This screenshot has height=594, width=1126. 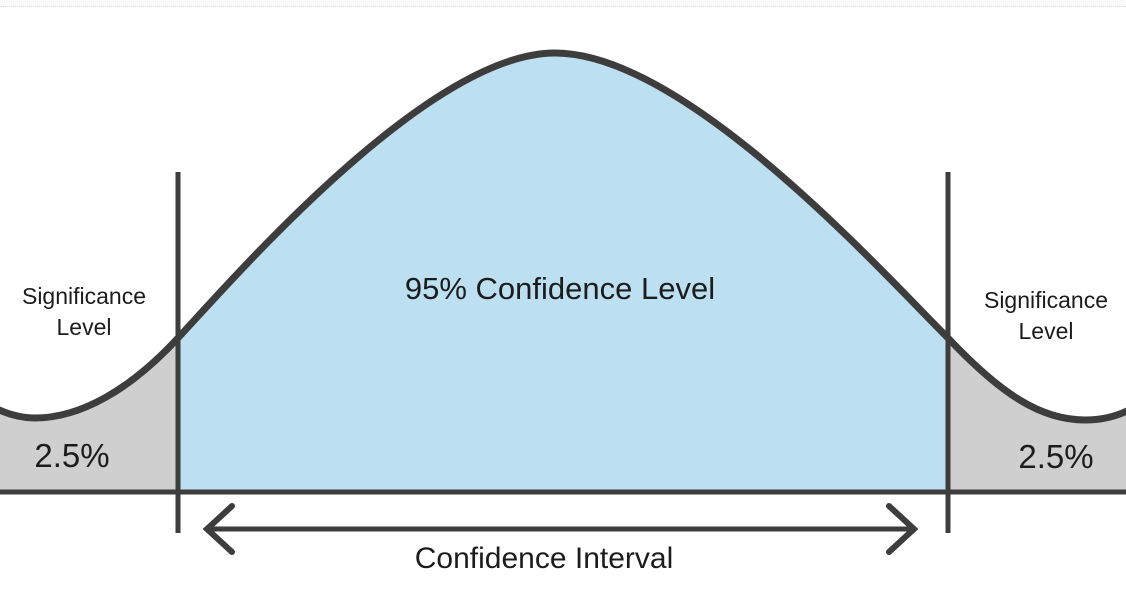 I want to click on tail-percent-right: 2.5%, so click(x=1056, y=456).